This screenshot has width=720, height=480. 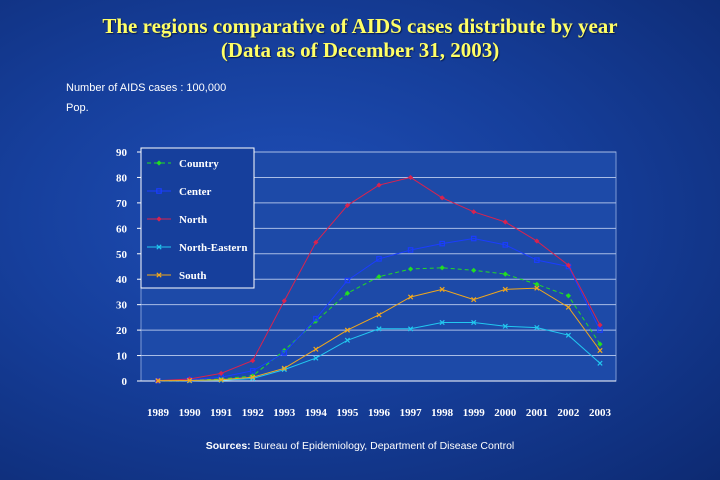 What do you see at coordinates (122, 306) in the screenshot?
I see `y-tick-label: 30` at bounding box center [122, 306].